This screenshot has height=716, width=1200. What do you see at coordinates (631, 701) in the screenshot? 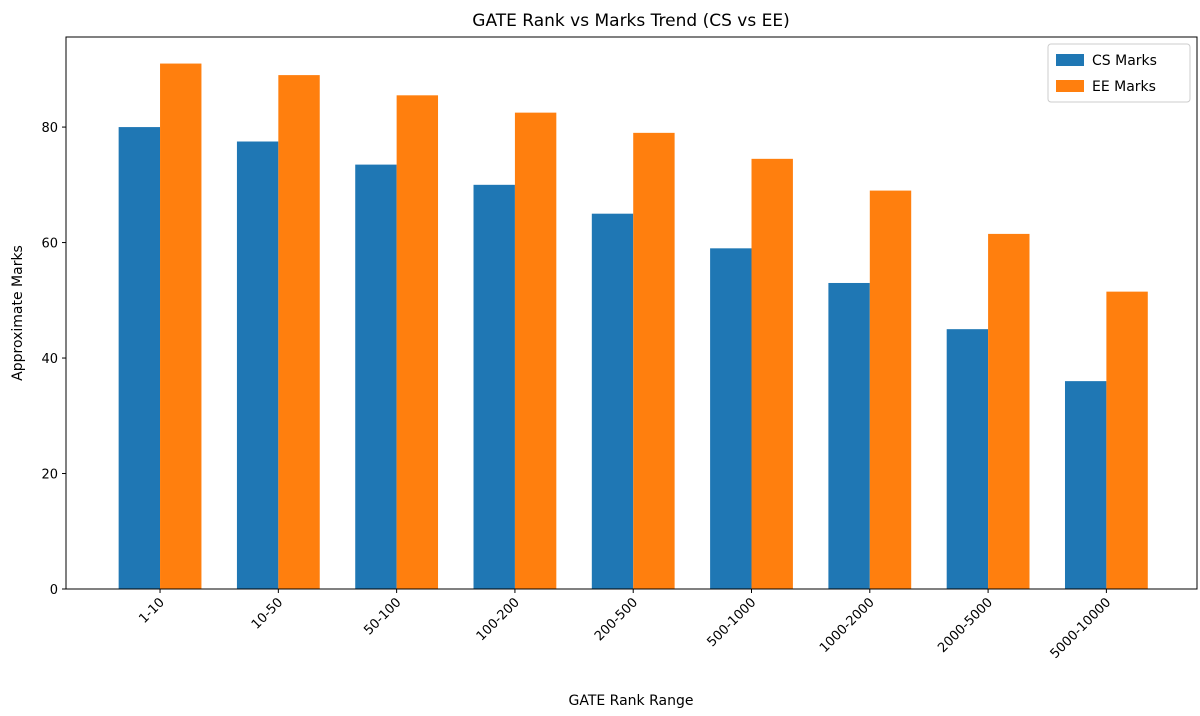
I see `x-axis-label: GATE Rank Range` at bounding box center [631, 701].